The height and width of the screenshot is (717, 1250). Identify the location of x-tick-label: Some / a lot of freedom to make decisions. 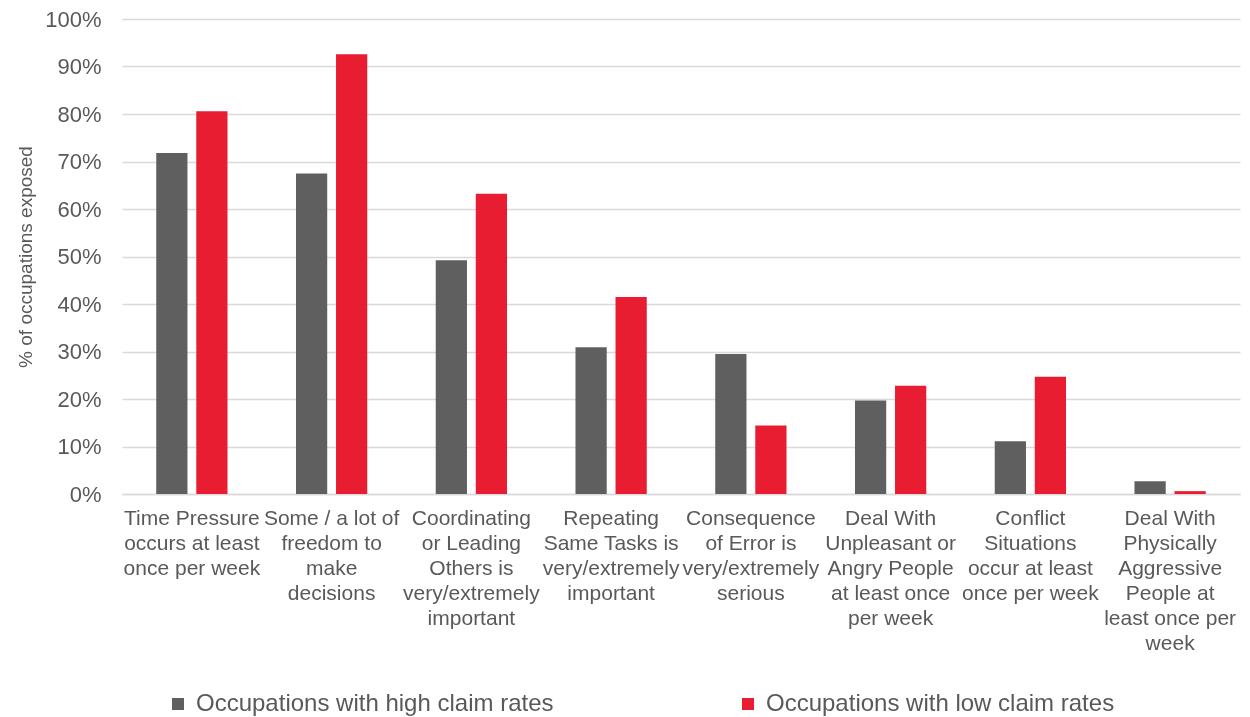
(331, 554).